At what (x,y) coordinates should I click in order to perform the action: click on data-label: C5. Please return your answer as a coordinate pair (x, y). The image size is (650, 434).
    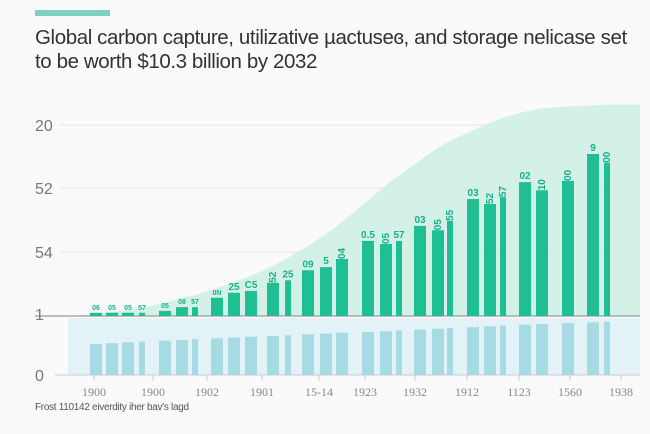
    Looking at the image, I should click on (251, 285).